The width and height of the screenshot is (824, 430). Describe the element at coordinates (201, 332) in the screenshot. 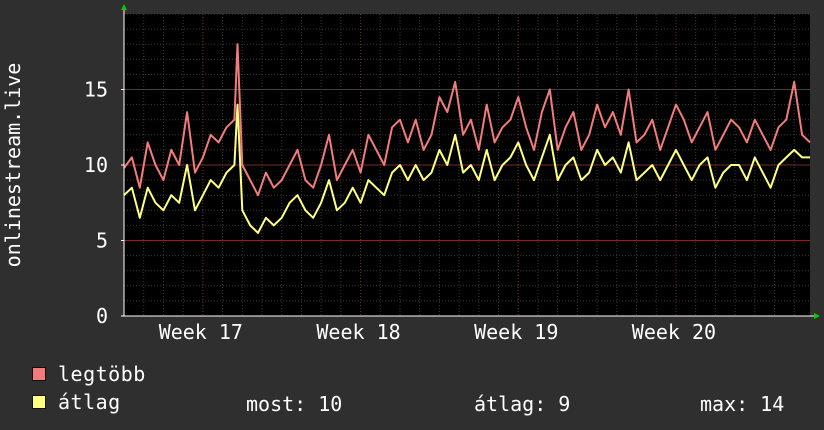

I see `x-tick-label: Week 17` at that location.